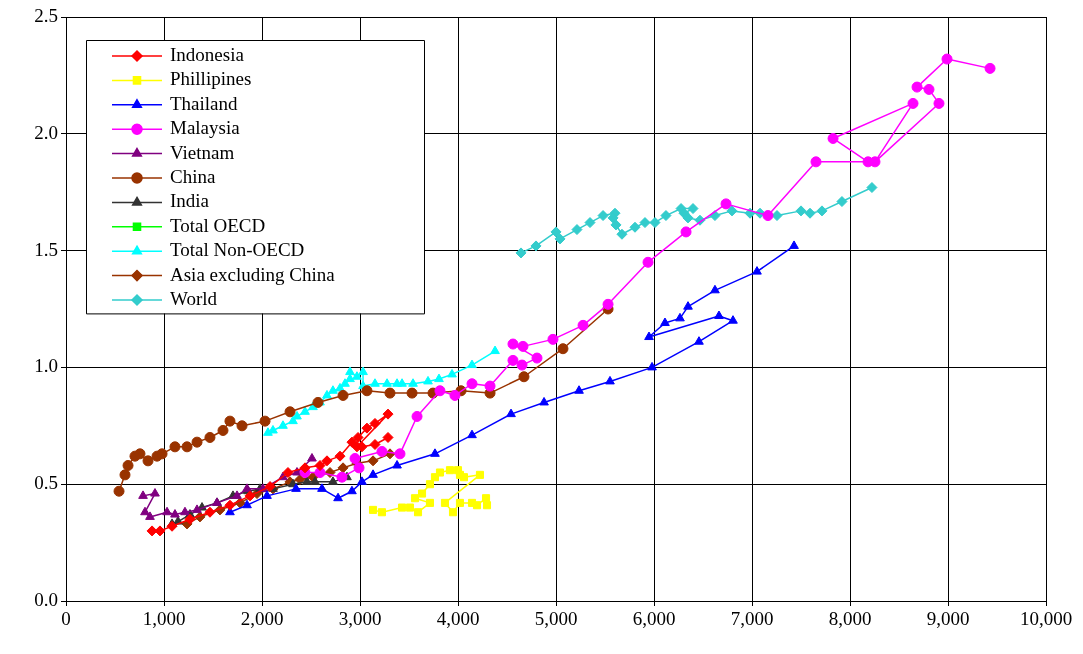  What do you see at coordinates (46, 132) in the screenshot?
I see `y-tick-label: 2.0` at bounding box center [46, 132].